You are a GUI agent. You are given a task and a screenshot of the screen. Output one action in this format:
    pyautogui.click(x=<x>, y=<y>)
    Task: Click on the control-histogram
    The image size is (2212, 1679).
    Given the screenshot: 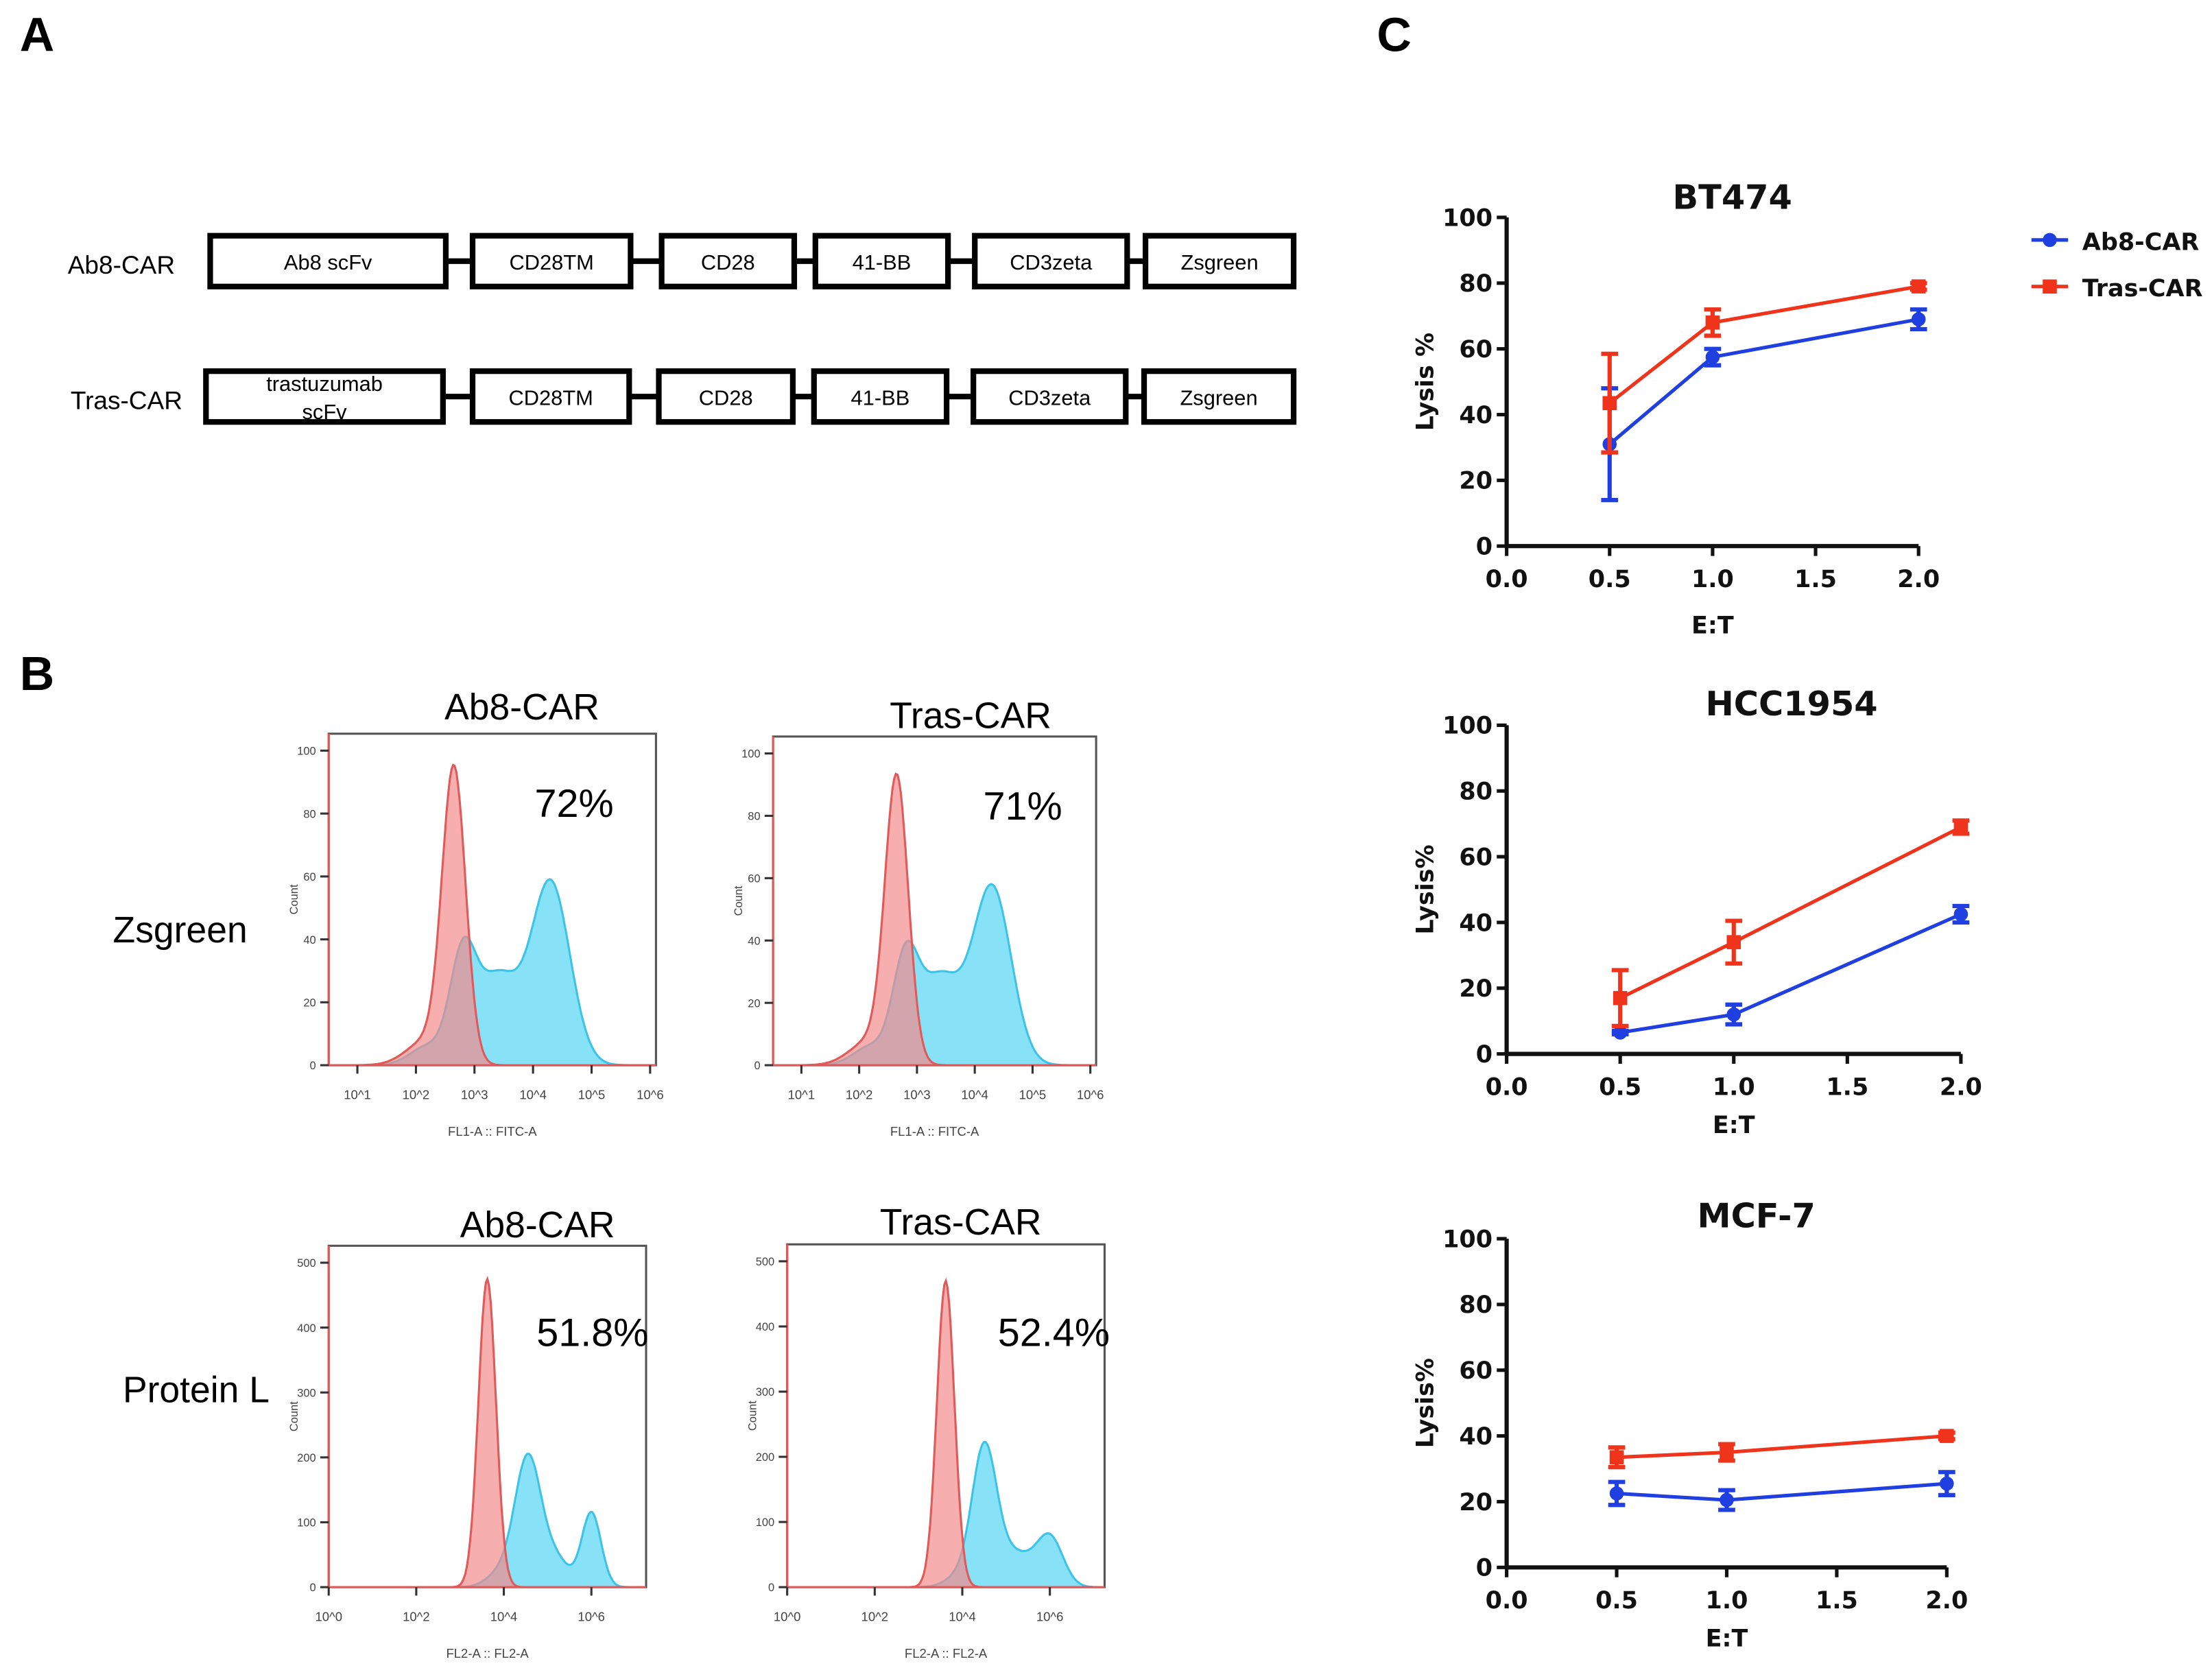 What is the action you would take?
    pyautogui.click(x=487, y=1432)
    